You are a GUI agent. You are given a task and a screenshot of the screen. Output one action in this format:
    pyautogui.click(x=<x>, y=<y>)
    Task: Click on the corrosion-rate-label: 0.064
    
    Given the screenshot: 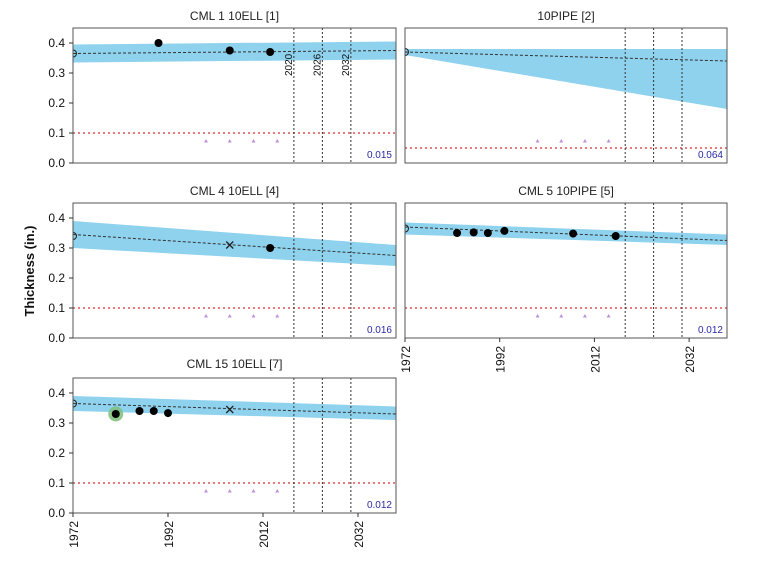 What is the action you would take?
    pyautogui.click(x=710, y=155)
    